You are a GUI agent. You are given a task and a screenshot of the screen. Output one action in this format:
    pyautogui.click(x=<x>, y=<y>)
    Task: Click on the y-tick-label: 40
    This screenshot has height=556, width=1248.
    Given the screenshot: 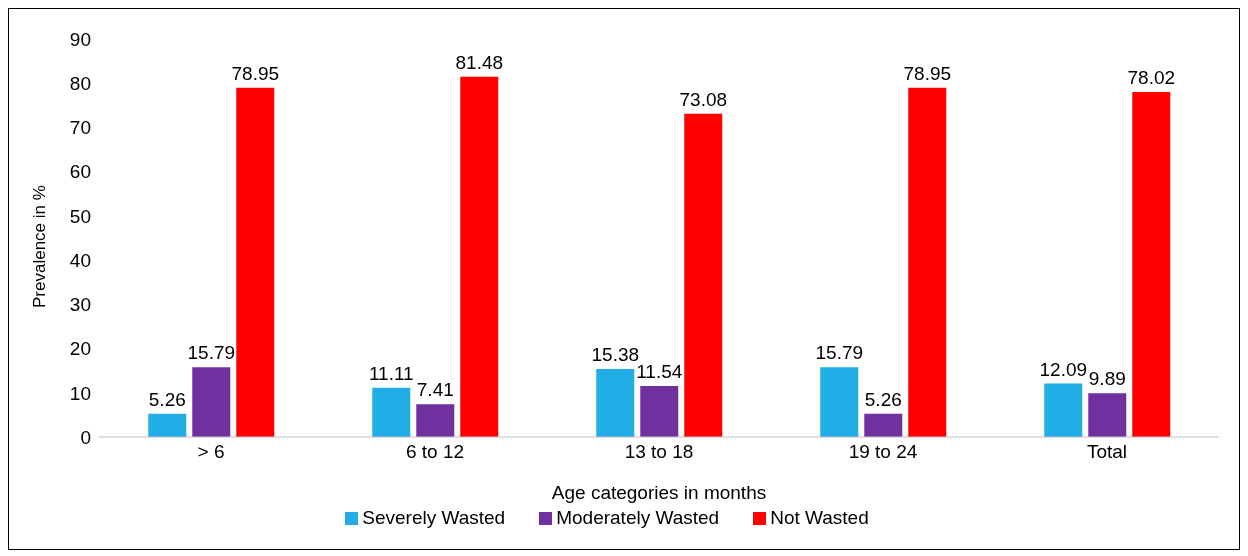 What is the action you would take?
    pyautogui.click(x=80, y=260)
    